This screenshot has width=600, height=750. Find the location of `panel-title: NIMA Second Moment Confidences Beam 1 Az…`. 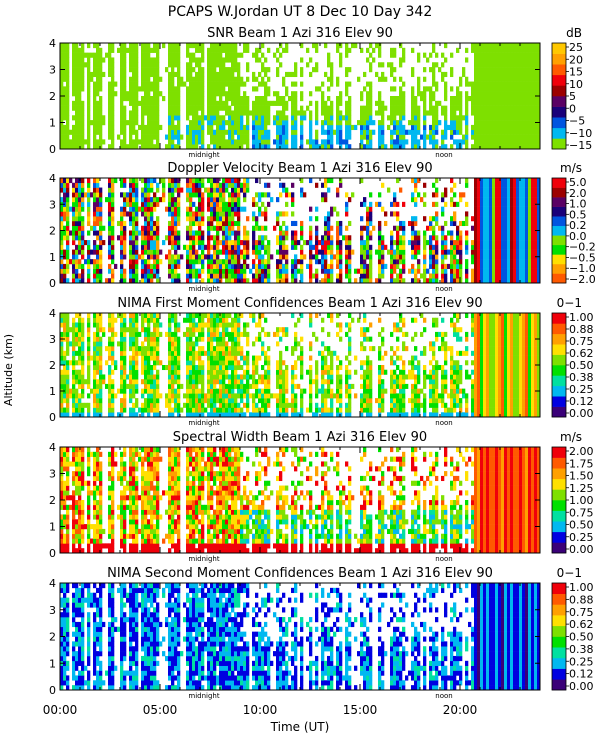

panel-title: NIMA Second Moment Confidences Beam 1 Az… is located at coordinates (300, 573).